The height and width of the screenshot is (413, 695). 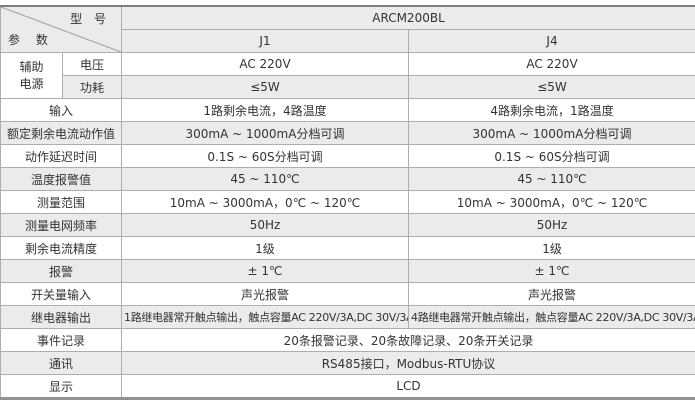 I want to click on table-row-switch-input: 开关量输入 声光报警 声光报警, so click(x=347, y=294).